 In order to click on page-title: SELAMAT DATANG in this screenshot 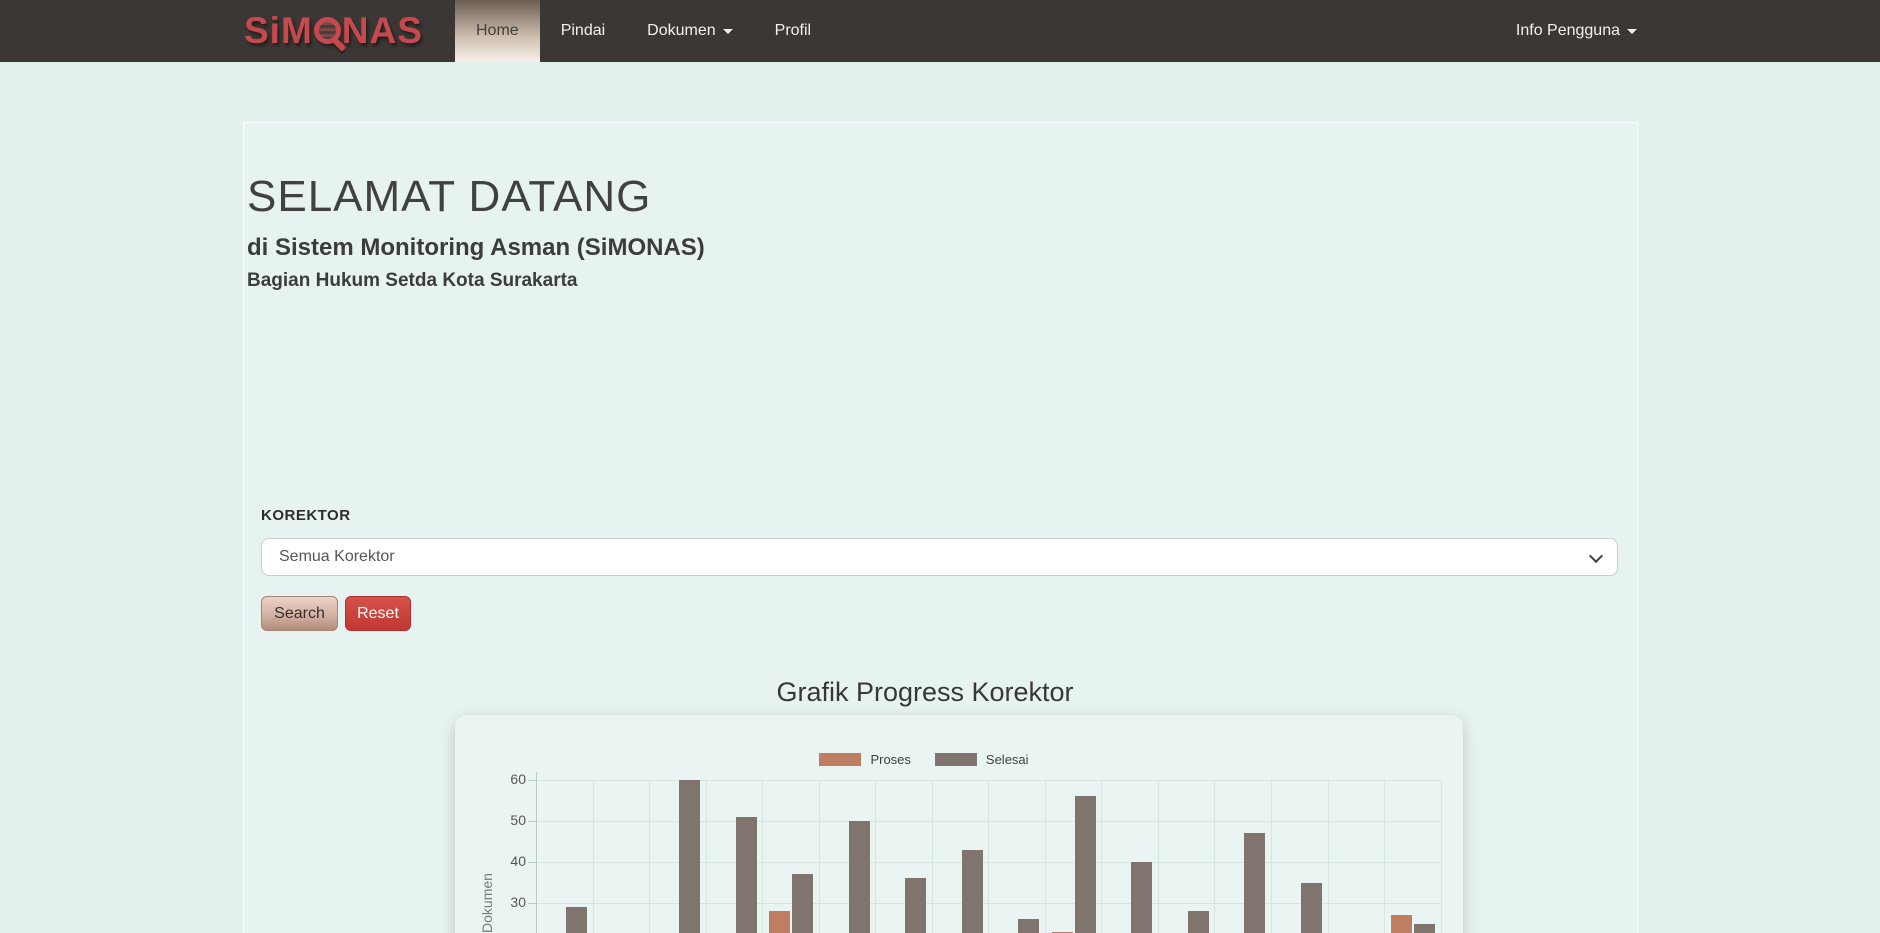, I will do `click(449, 196)`.